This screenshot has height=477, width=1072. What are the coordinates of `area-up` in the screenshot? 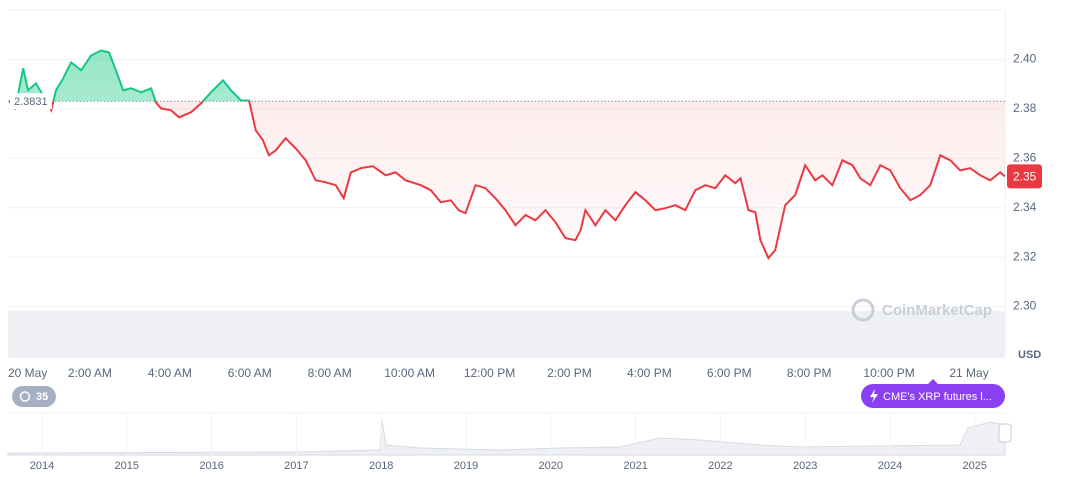 It's located at (129, 76).